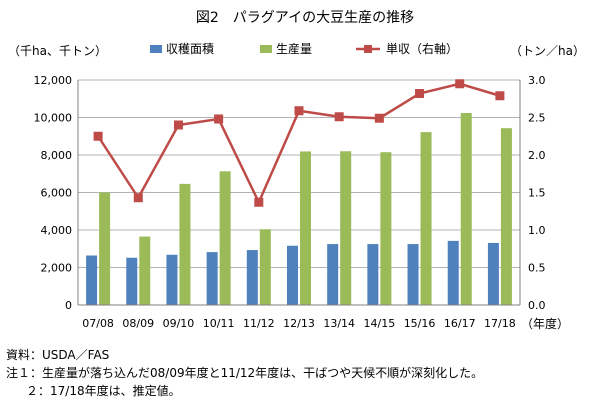 This screenshot has height=406, width=591. What do you see at coordinates (57, 51) in the screenshot?
I see `y-axis-label-left: （千ha、千トン）` at bounding box center [57, 51].